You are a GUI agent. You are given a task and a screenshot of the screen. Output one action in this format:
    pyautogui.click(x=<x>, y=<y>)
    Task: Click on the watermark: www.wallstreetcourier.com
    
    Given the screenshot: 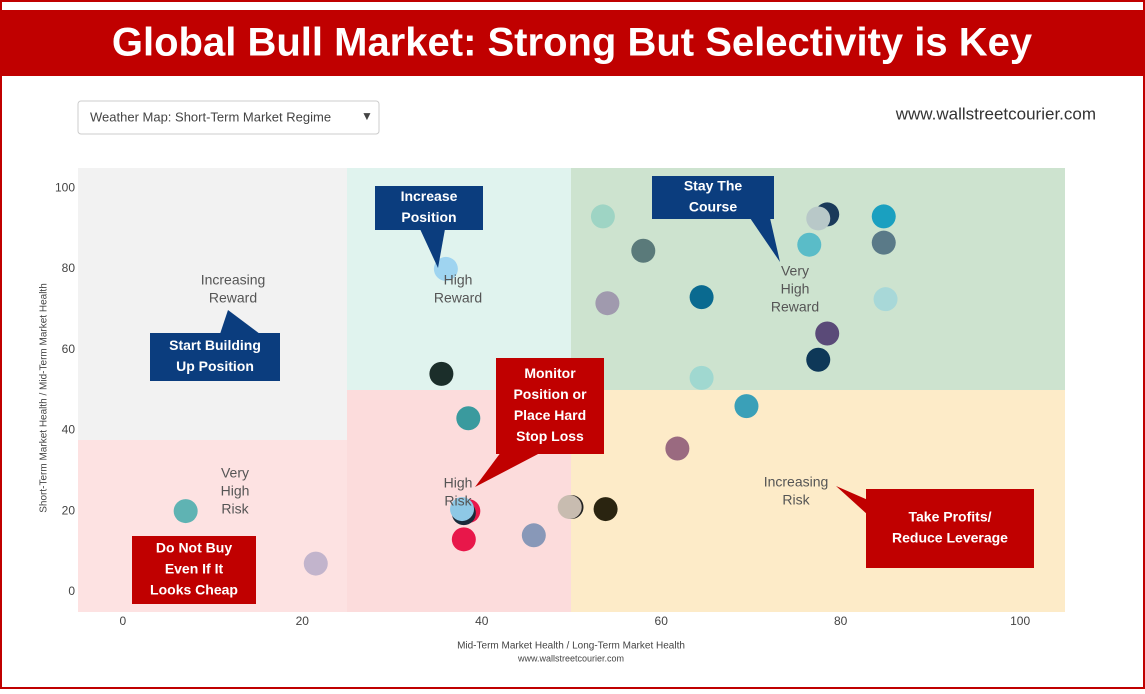 What is the action you would take?
    pyautogui.click(x=995, y=113)
    